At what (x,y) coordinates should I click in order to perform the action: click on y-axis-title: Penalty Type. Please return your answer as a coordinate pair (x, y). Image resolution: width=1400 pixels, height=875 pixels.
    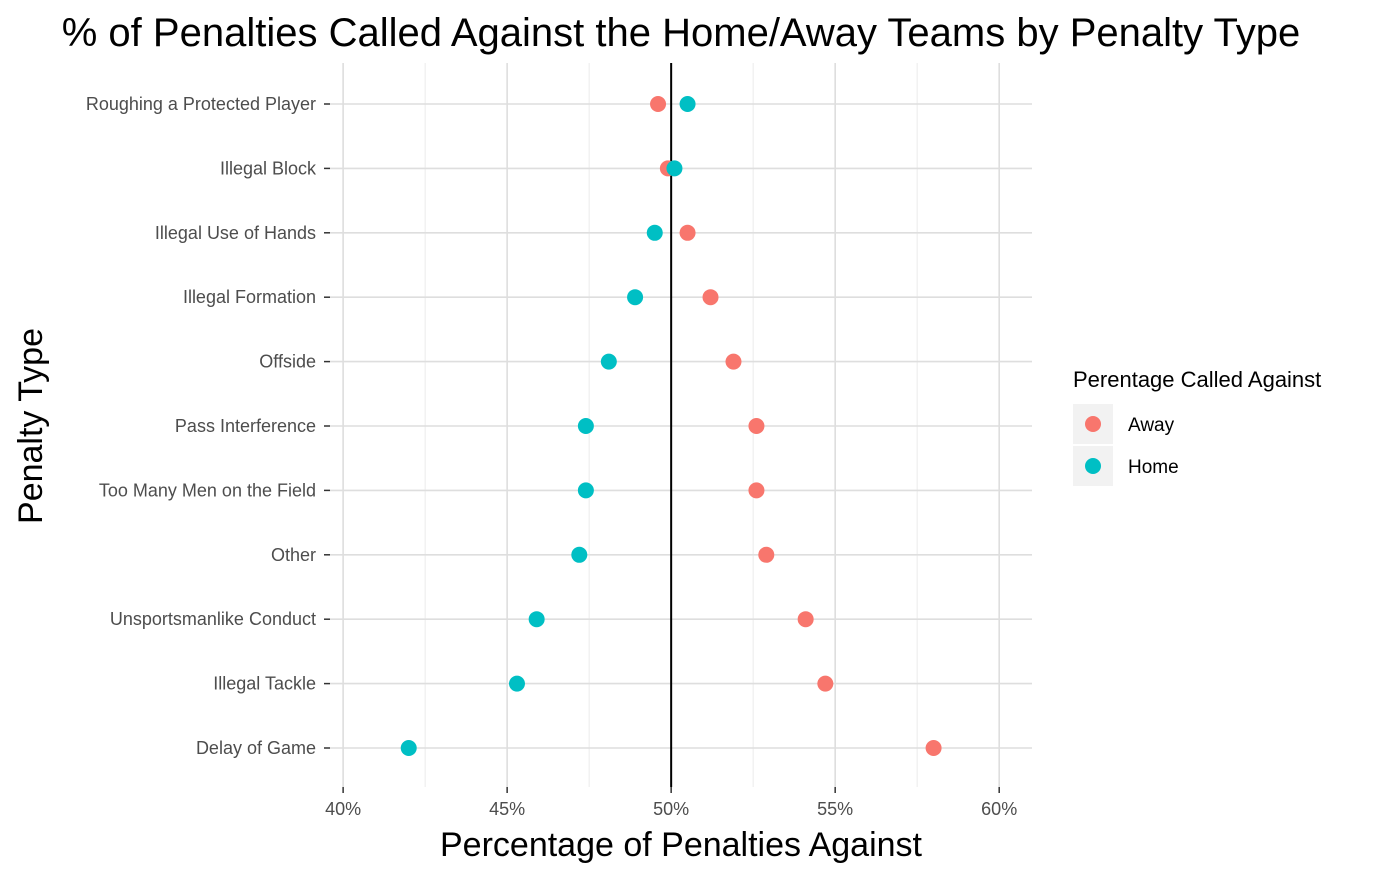
    Looking at the image, I should click on (31, 426).